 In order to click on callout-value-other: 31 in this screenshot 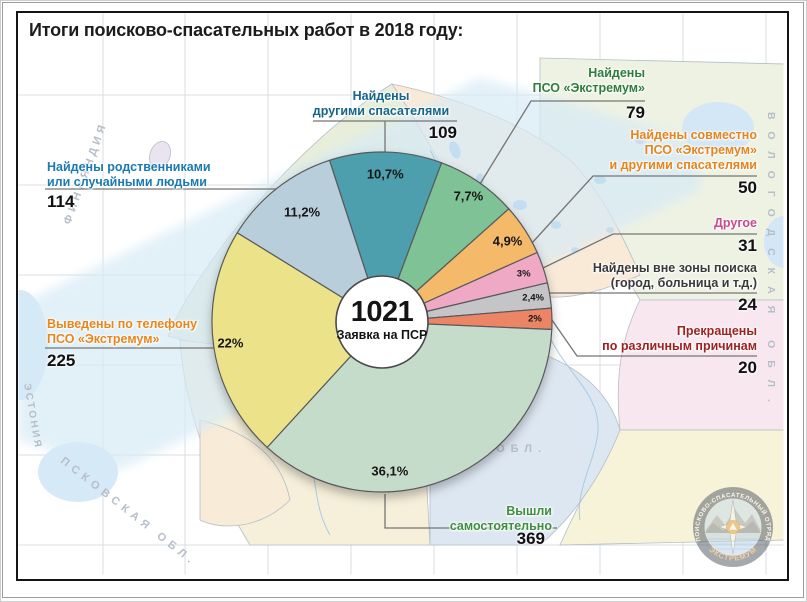, I will do `click(747, 245)`.